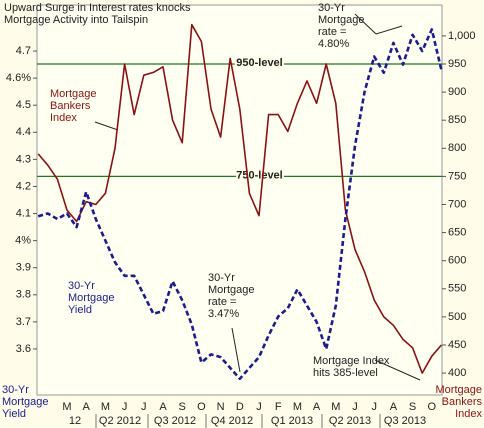 This screenshot has width=484, height=428. I want to click on y2-tick-label: 850, so click(457, 120).